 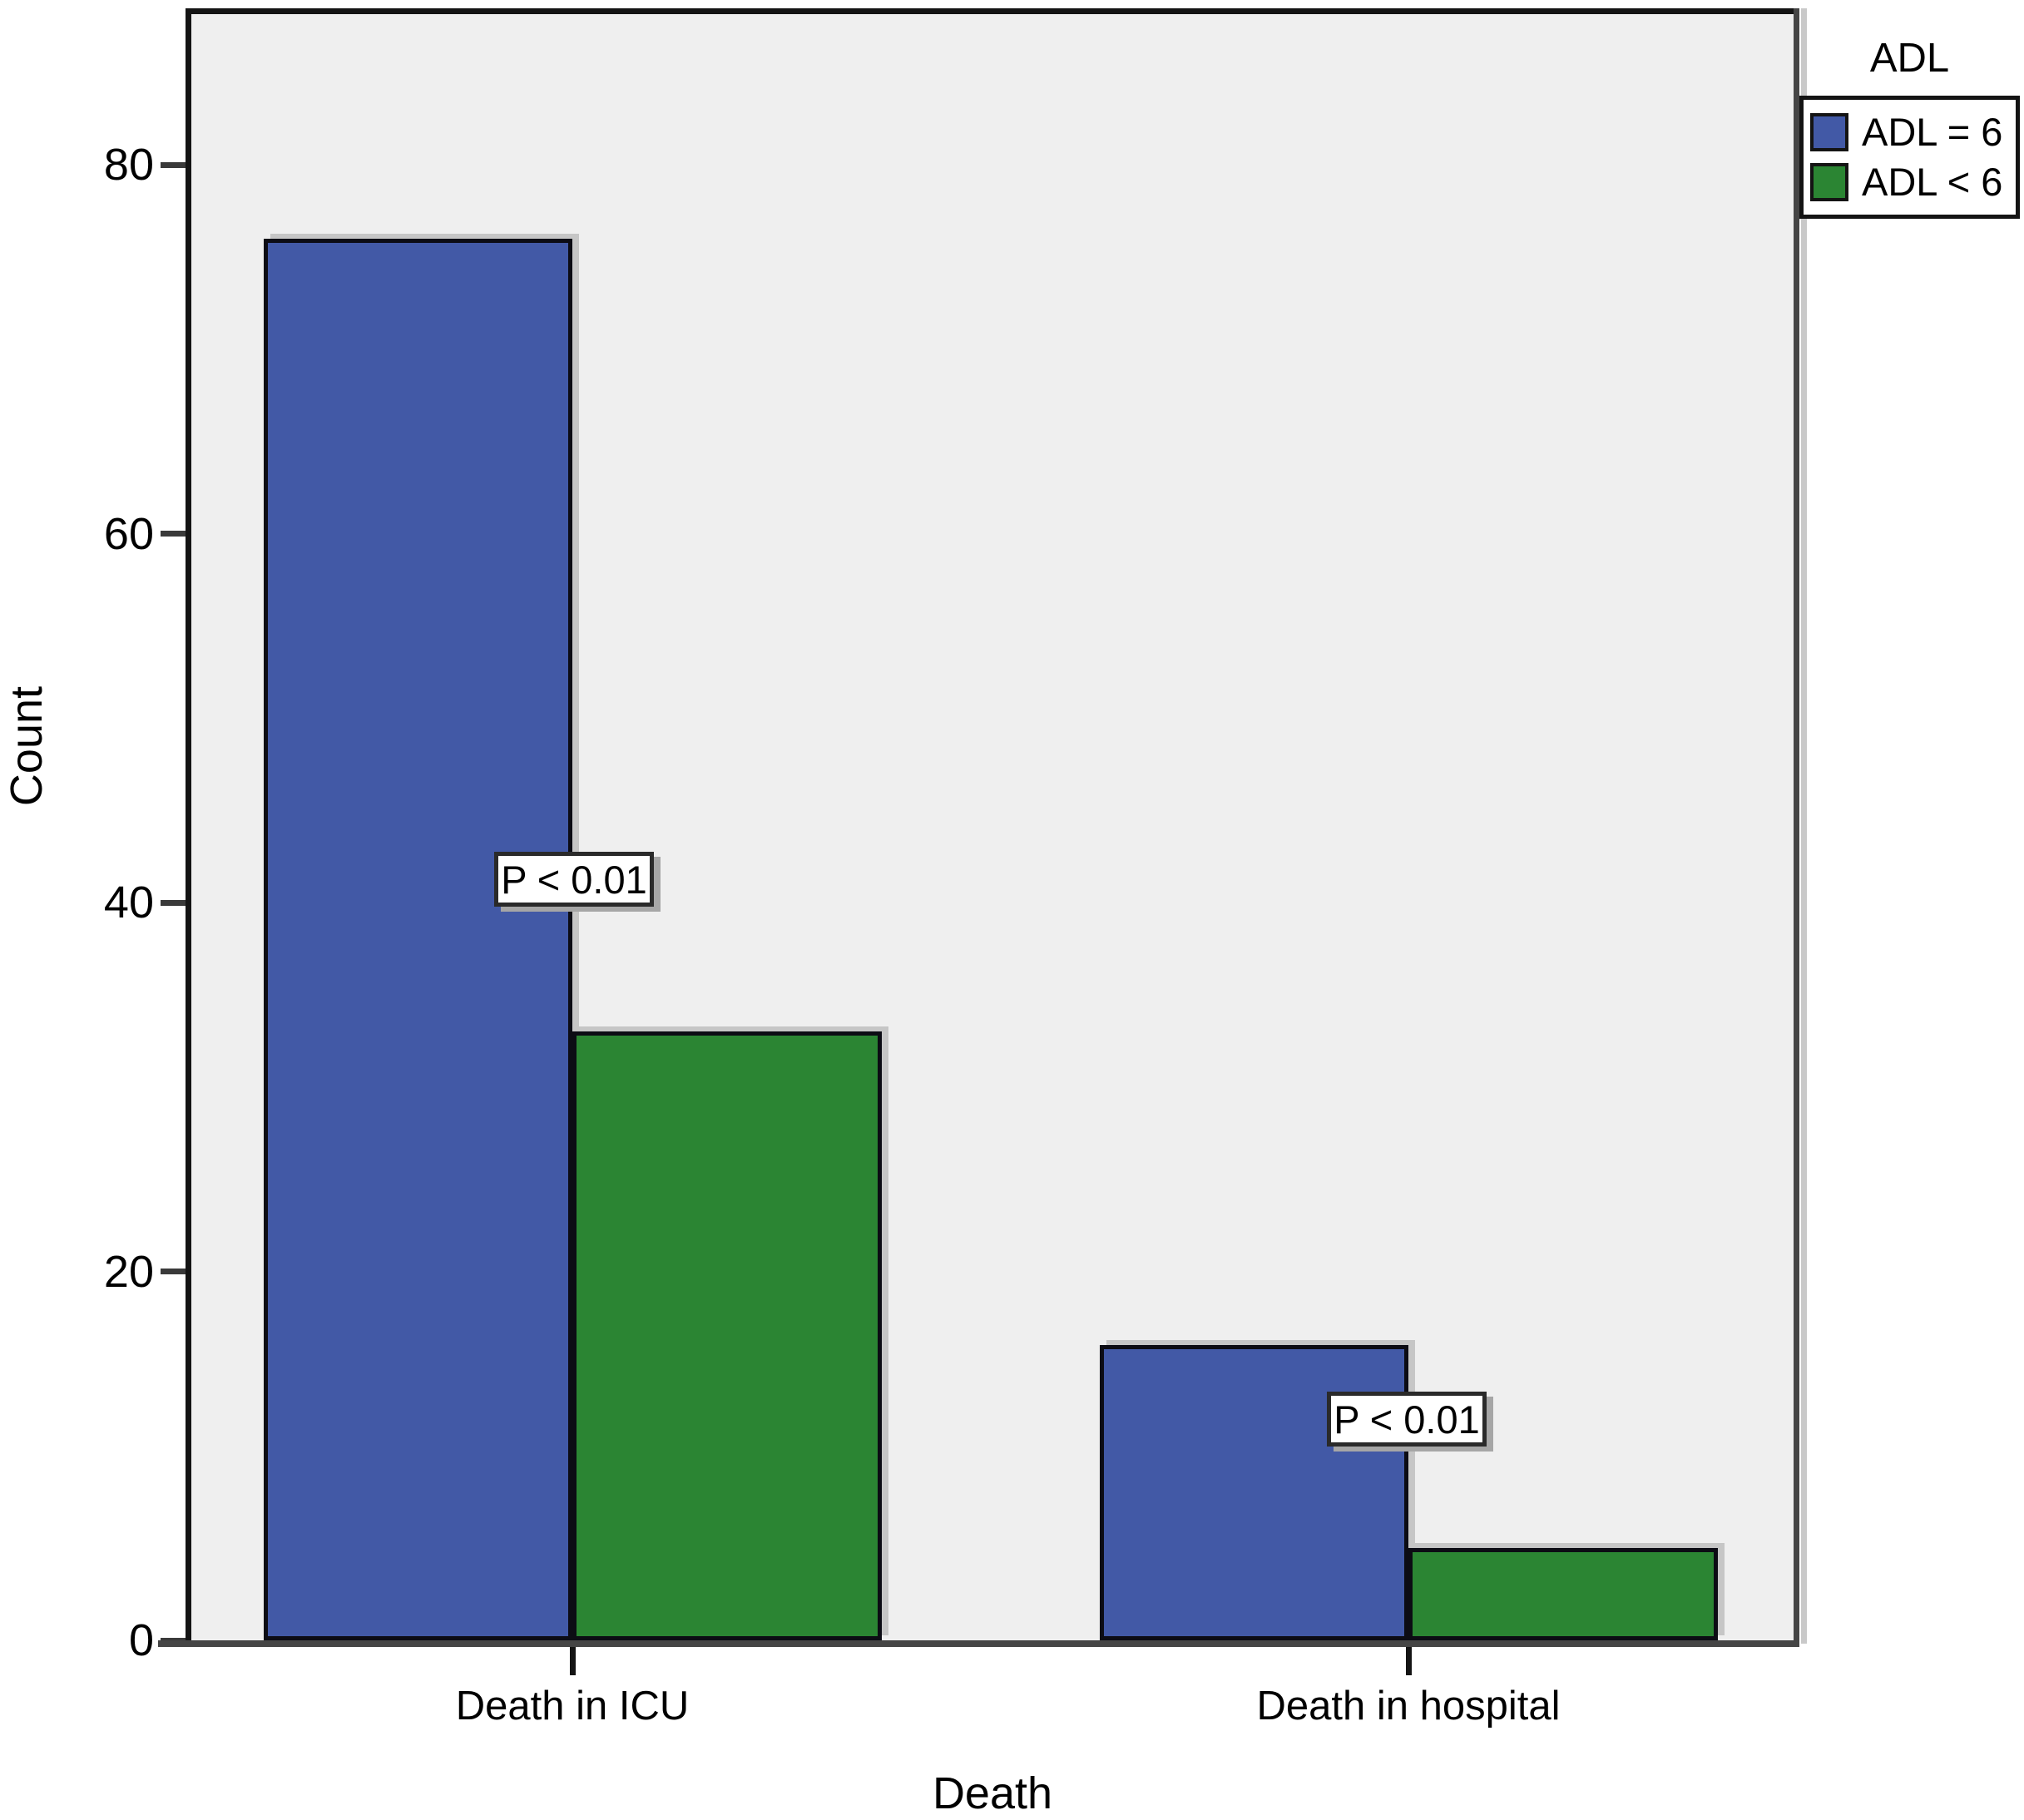 What do you see at coordinates (188, 827) in the screenshot?
I see `y-axis-line` at bounding box center [188, 827].